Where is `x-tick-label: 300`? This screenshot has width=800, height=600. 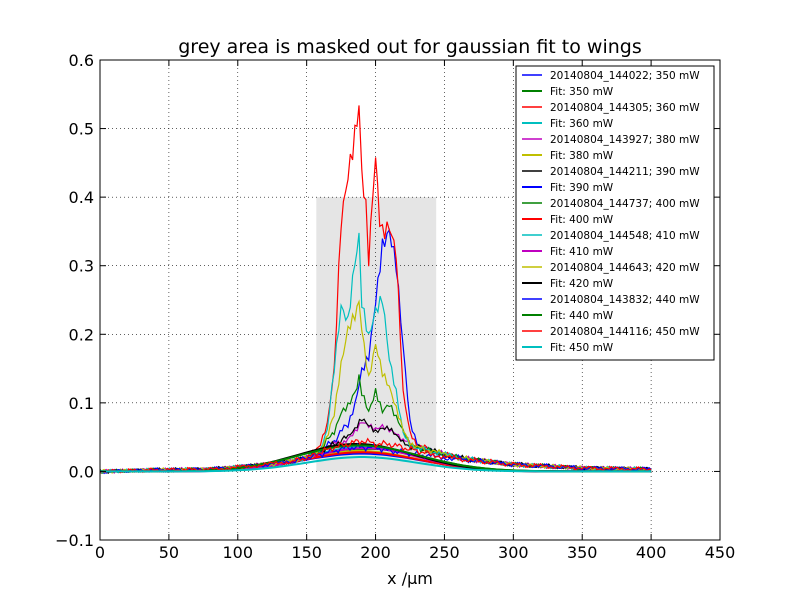 x-tick-label: 300 is located at coordinates (513, 552).